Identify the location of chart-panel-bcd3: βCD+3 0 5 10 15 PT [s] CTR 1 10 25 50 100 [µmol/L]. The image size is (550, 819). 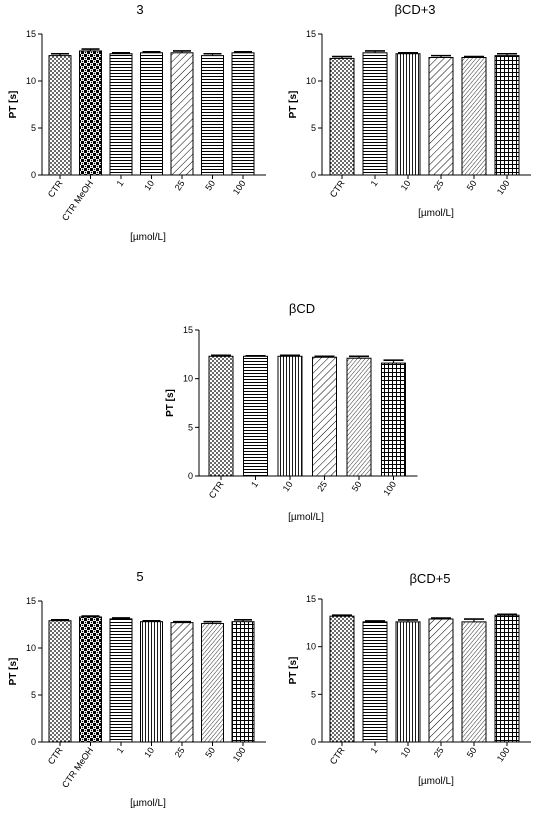
(409, 110).